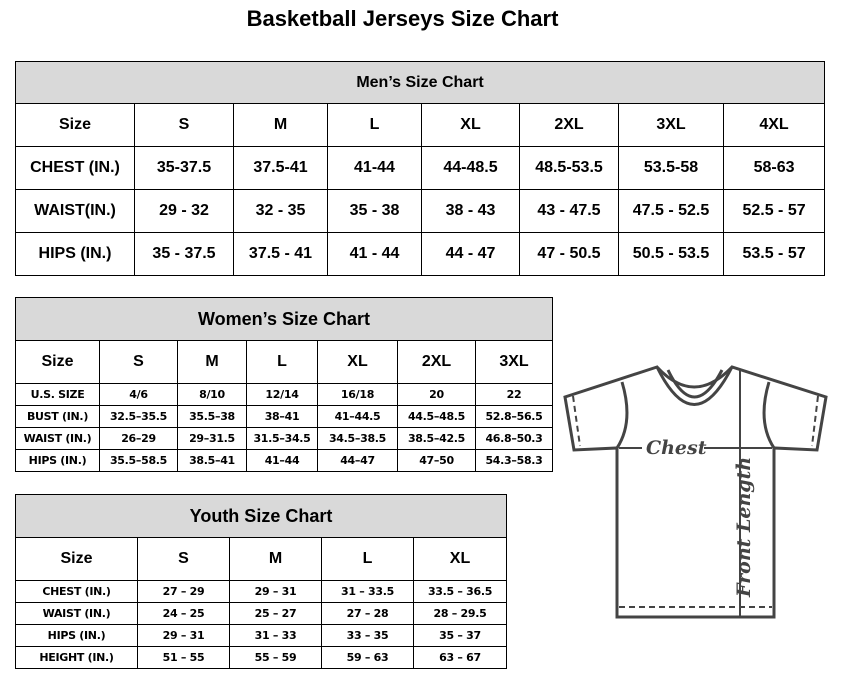  I want to click on table-cell: 4/6, so click(138, 394).